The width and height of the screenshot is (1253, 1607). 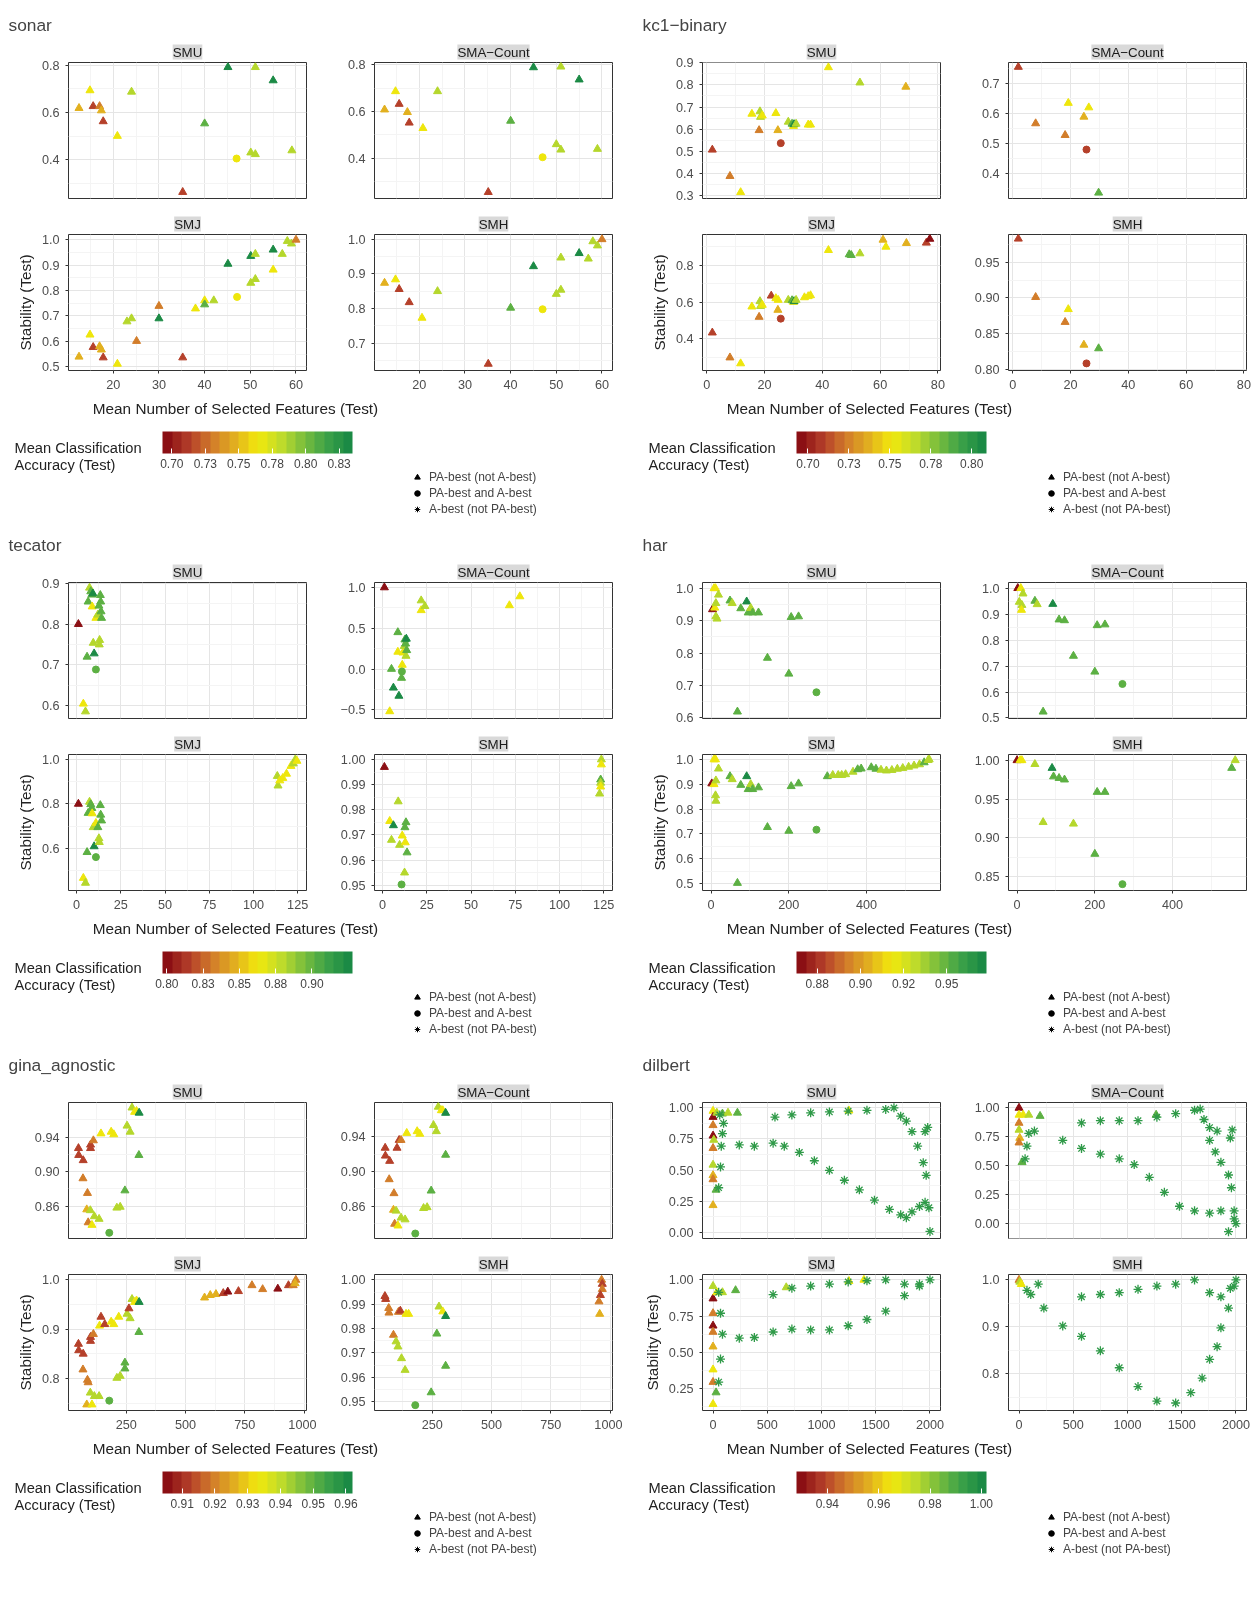 I want to click on color-bar-label: 0.93, so click(x=247, y=1503).